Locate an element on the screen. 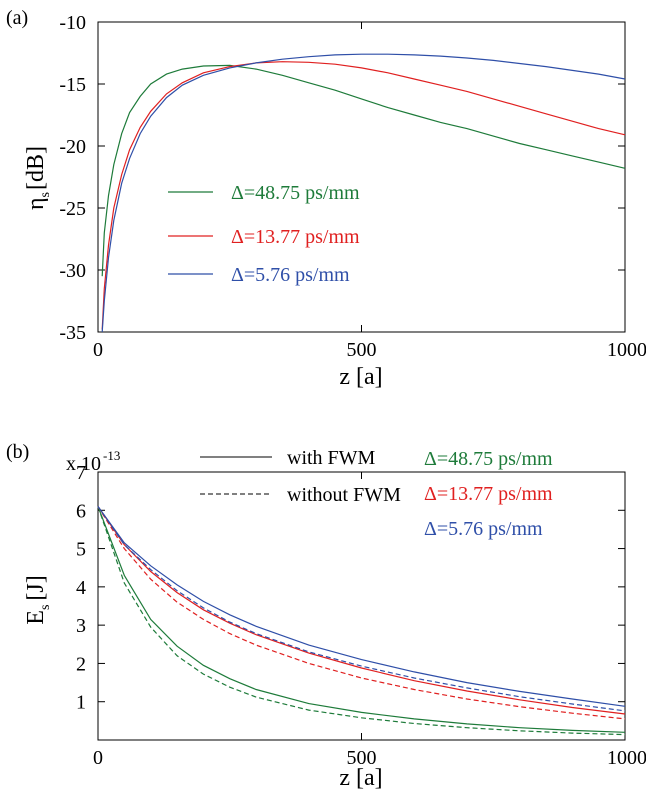 The width and height of the screenshot is (646, 793). legend-style-label: without FWM is located at coordinates (344, 495).